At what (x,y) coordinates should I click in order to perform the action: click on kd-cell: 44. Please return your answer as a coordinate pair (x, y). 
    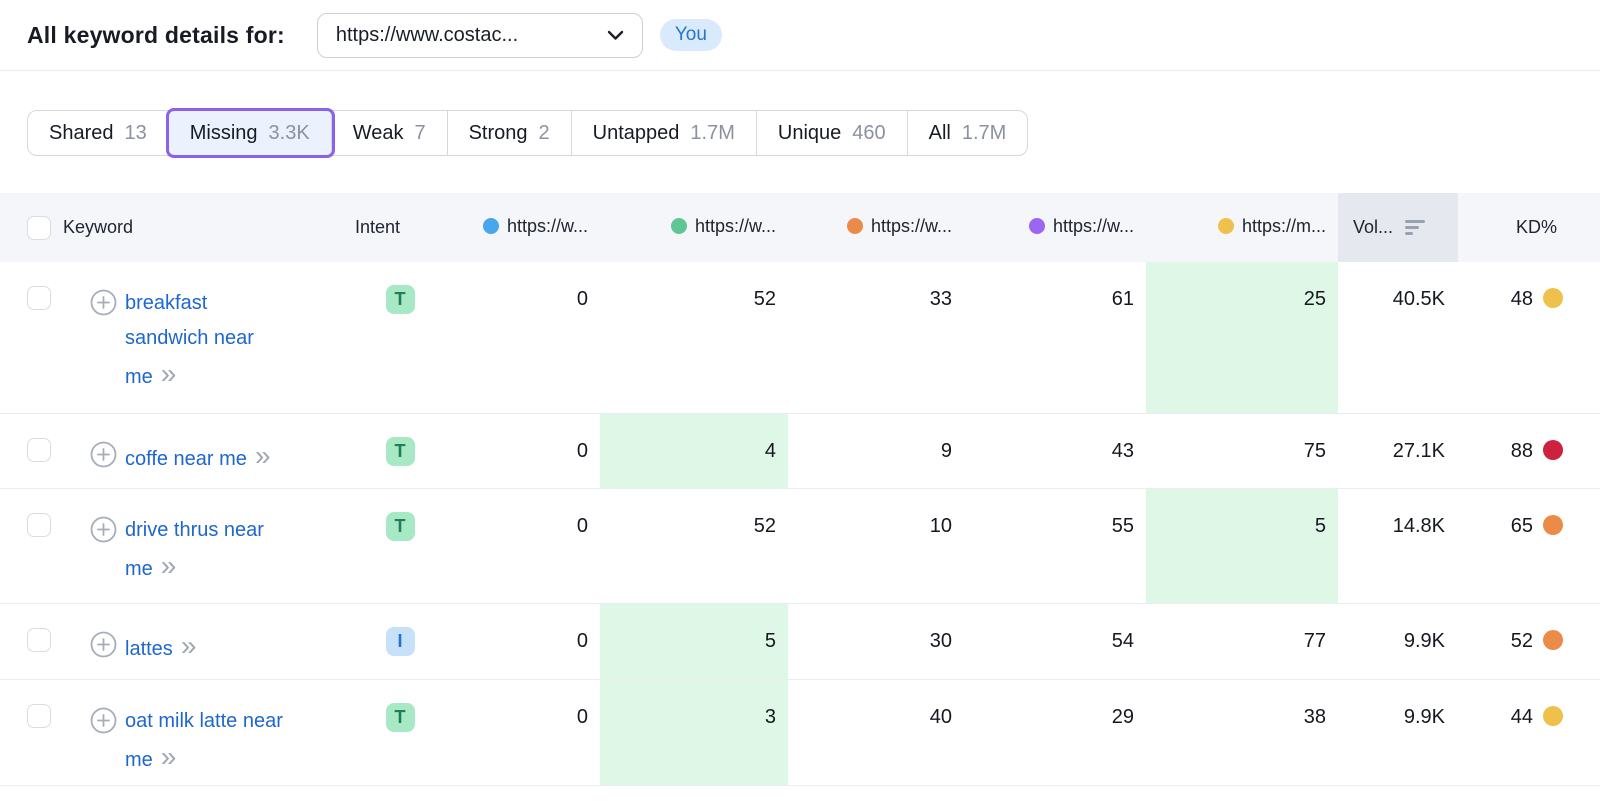
    Looking at the image, I should click on (1529, 732).